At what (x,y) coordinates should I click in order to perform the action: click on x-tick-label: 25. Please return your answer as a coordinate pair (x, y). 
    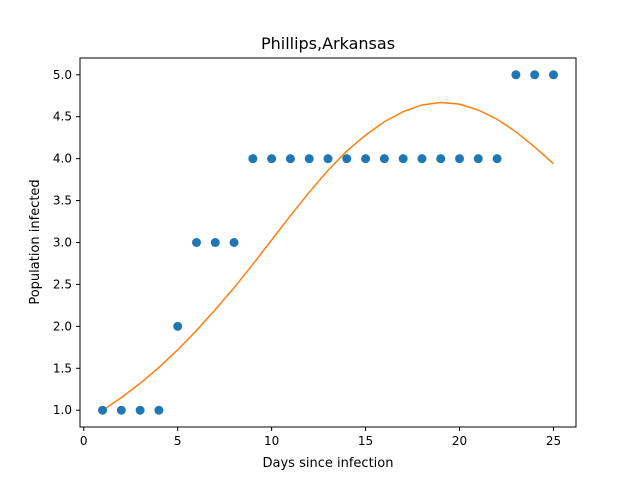
    Looking at the image, I should click on (553, 441).